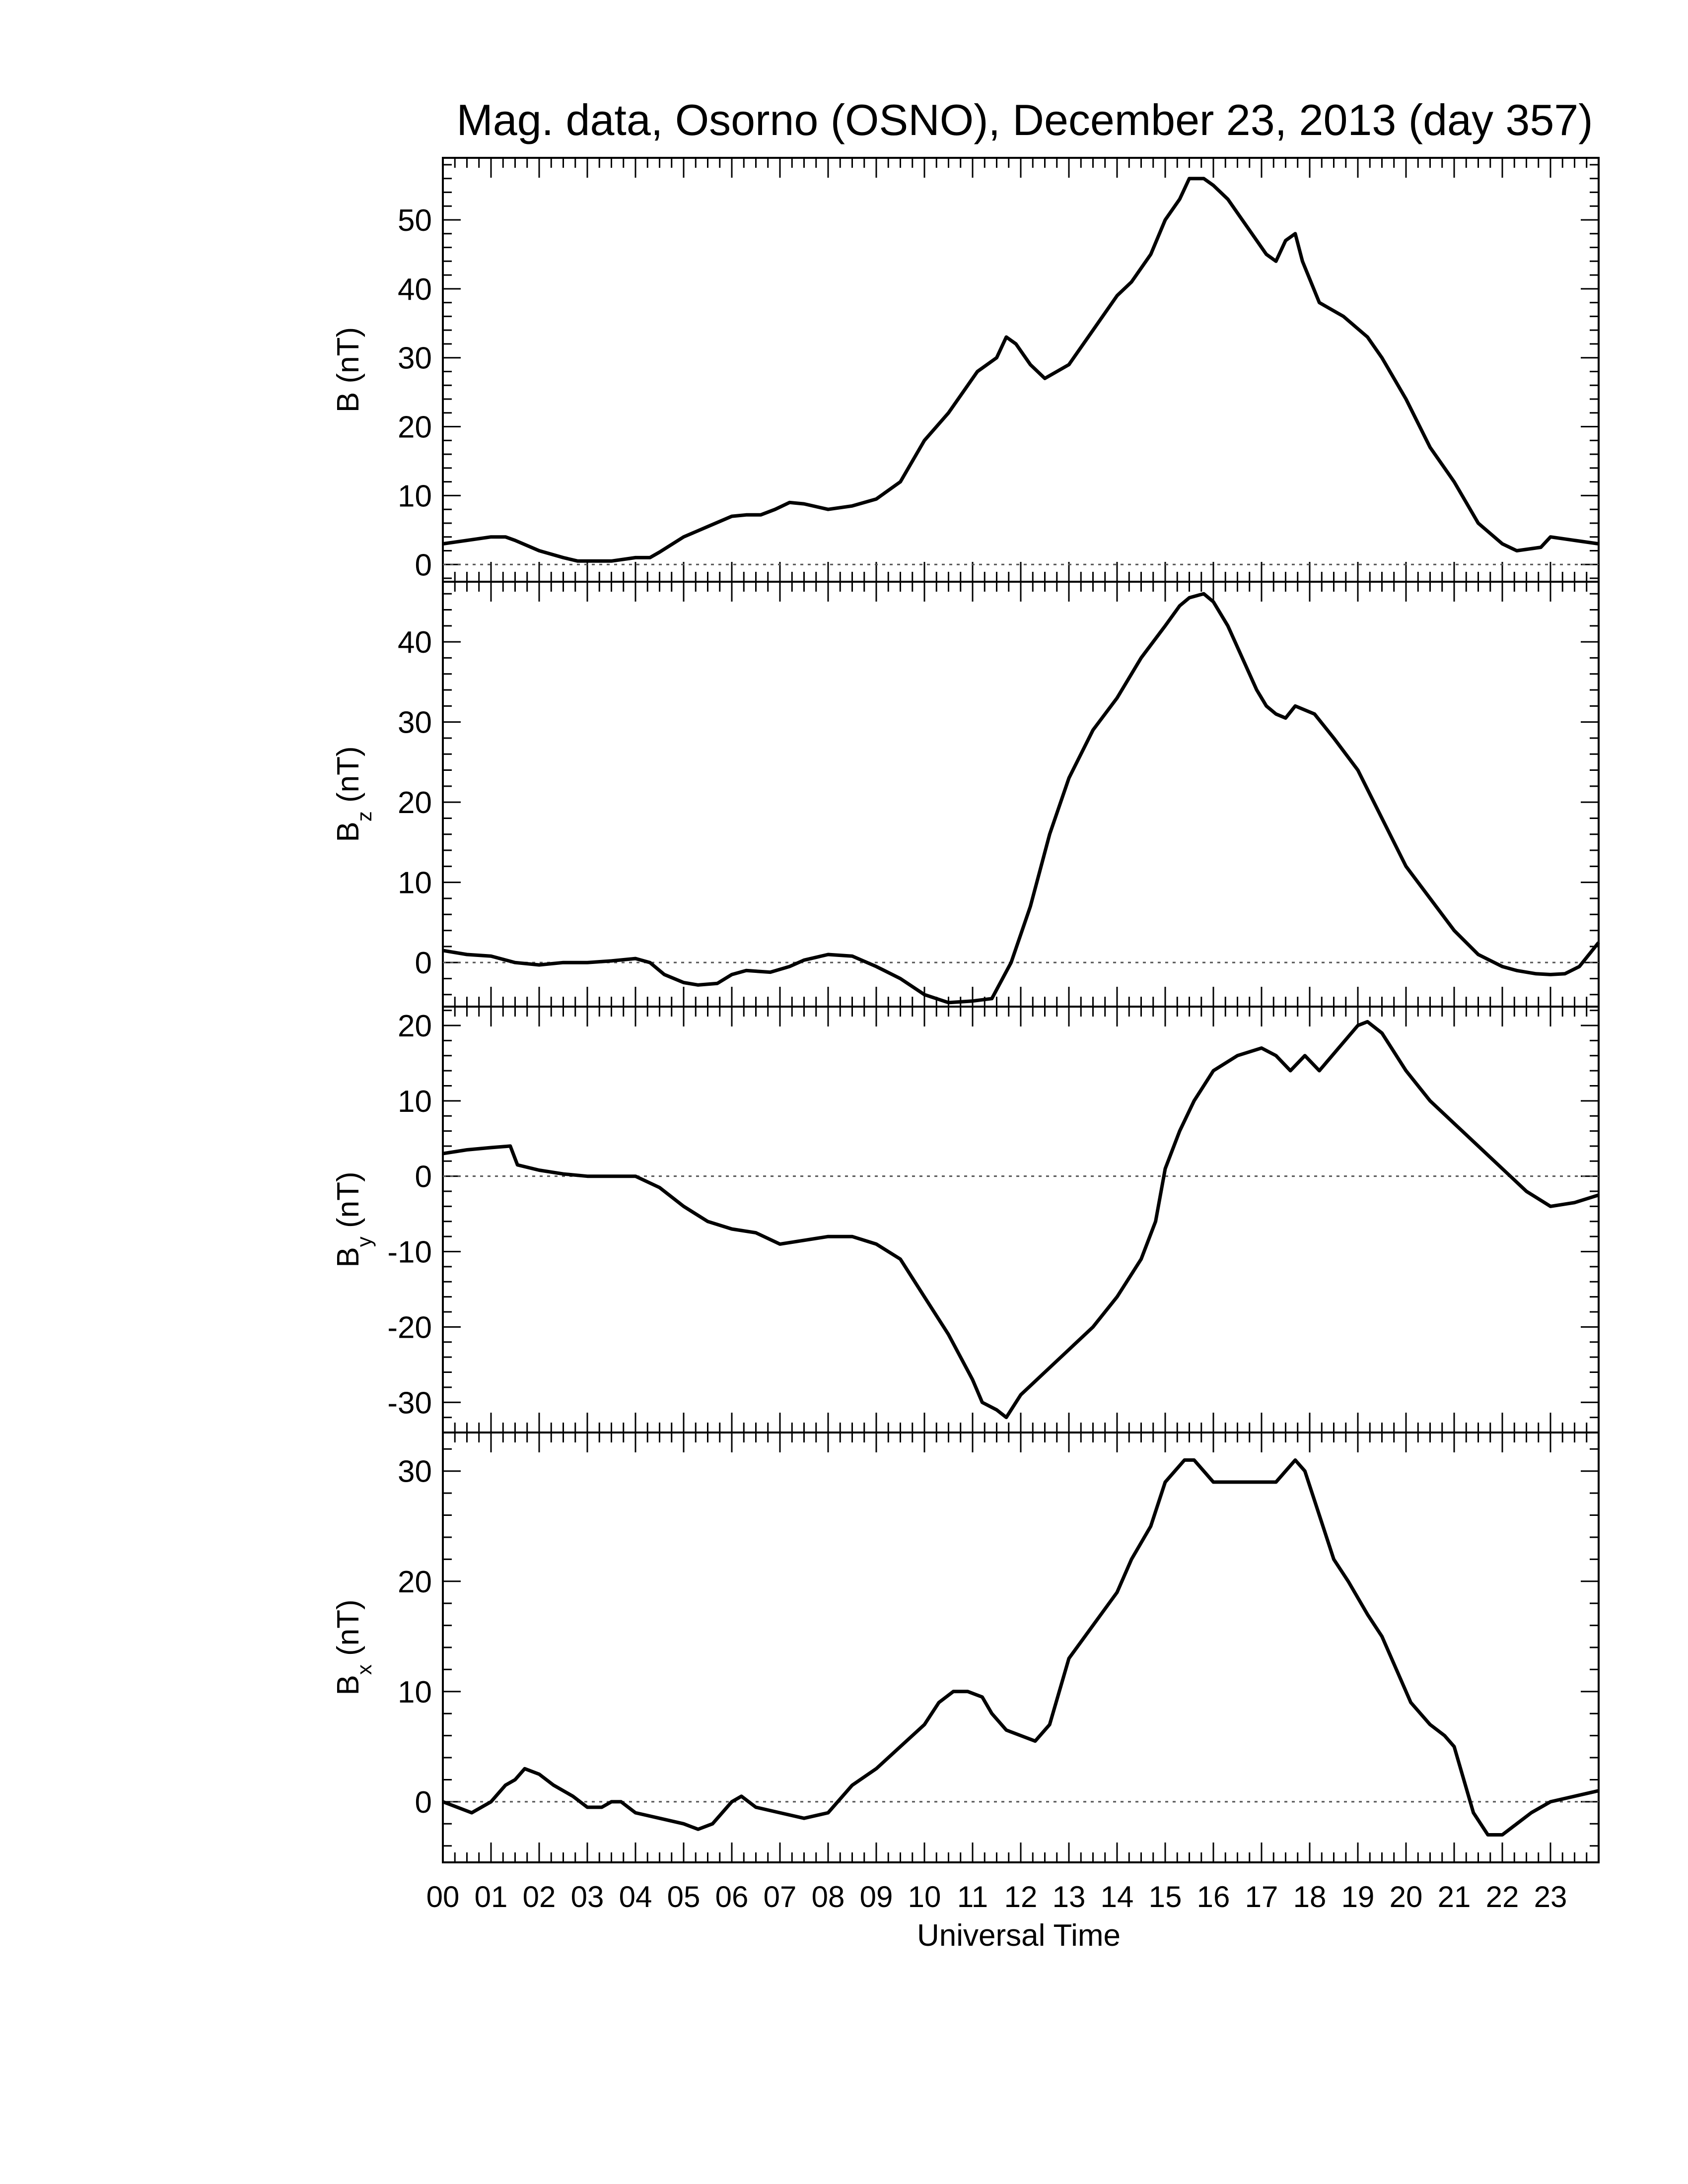 The width and height of the screenshot is (1688, 2184). I want to click on y-tick-label: -30, so click(409, 1403).